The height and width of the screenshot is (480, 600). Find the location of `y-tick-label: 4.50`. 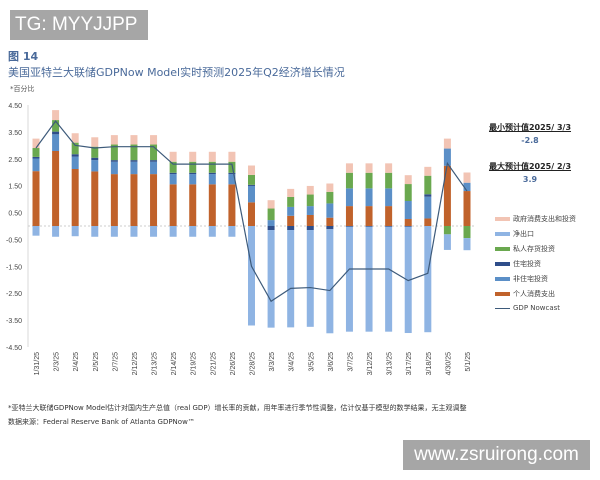

y-tick-label: 4.50 is located at coordinates (15, 106).